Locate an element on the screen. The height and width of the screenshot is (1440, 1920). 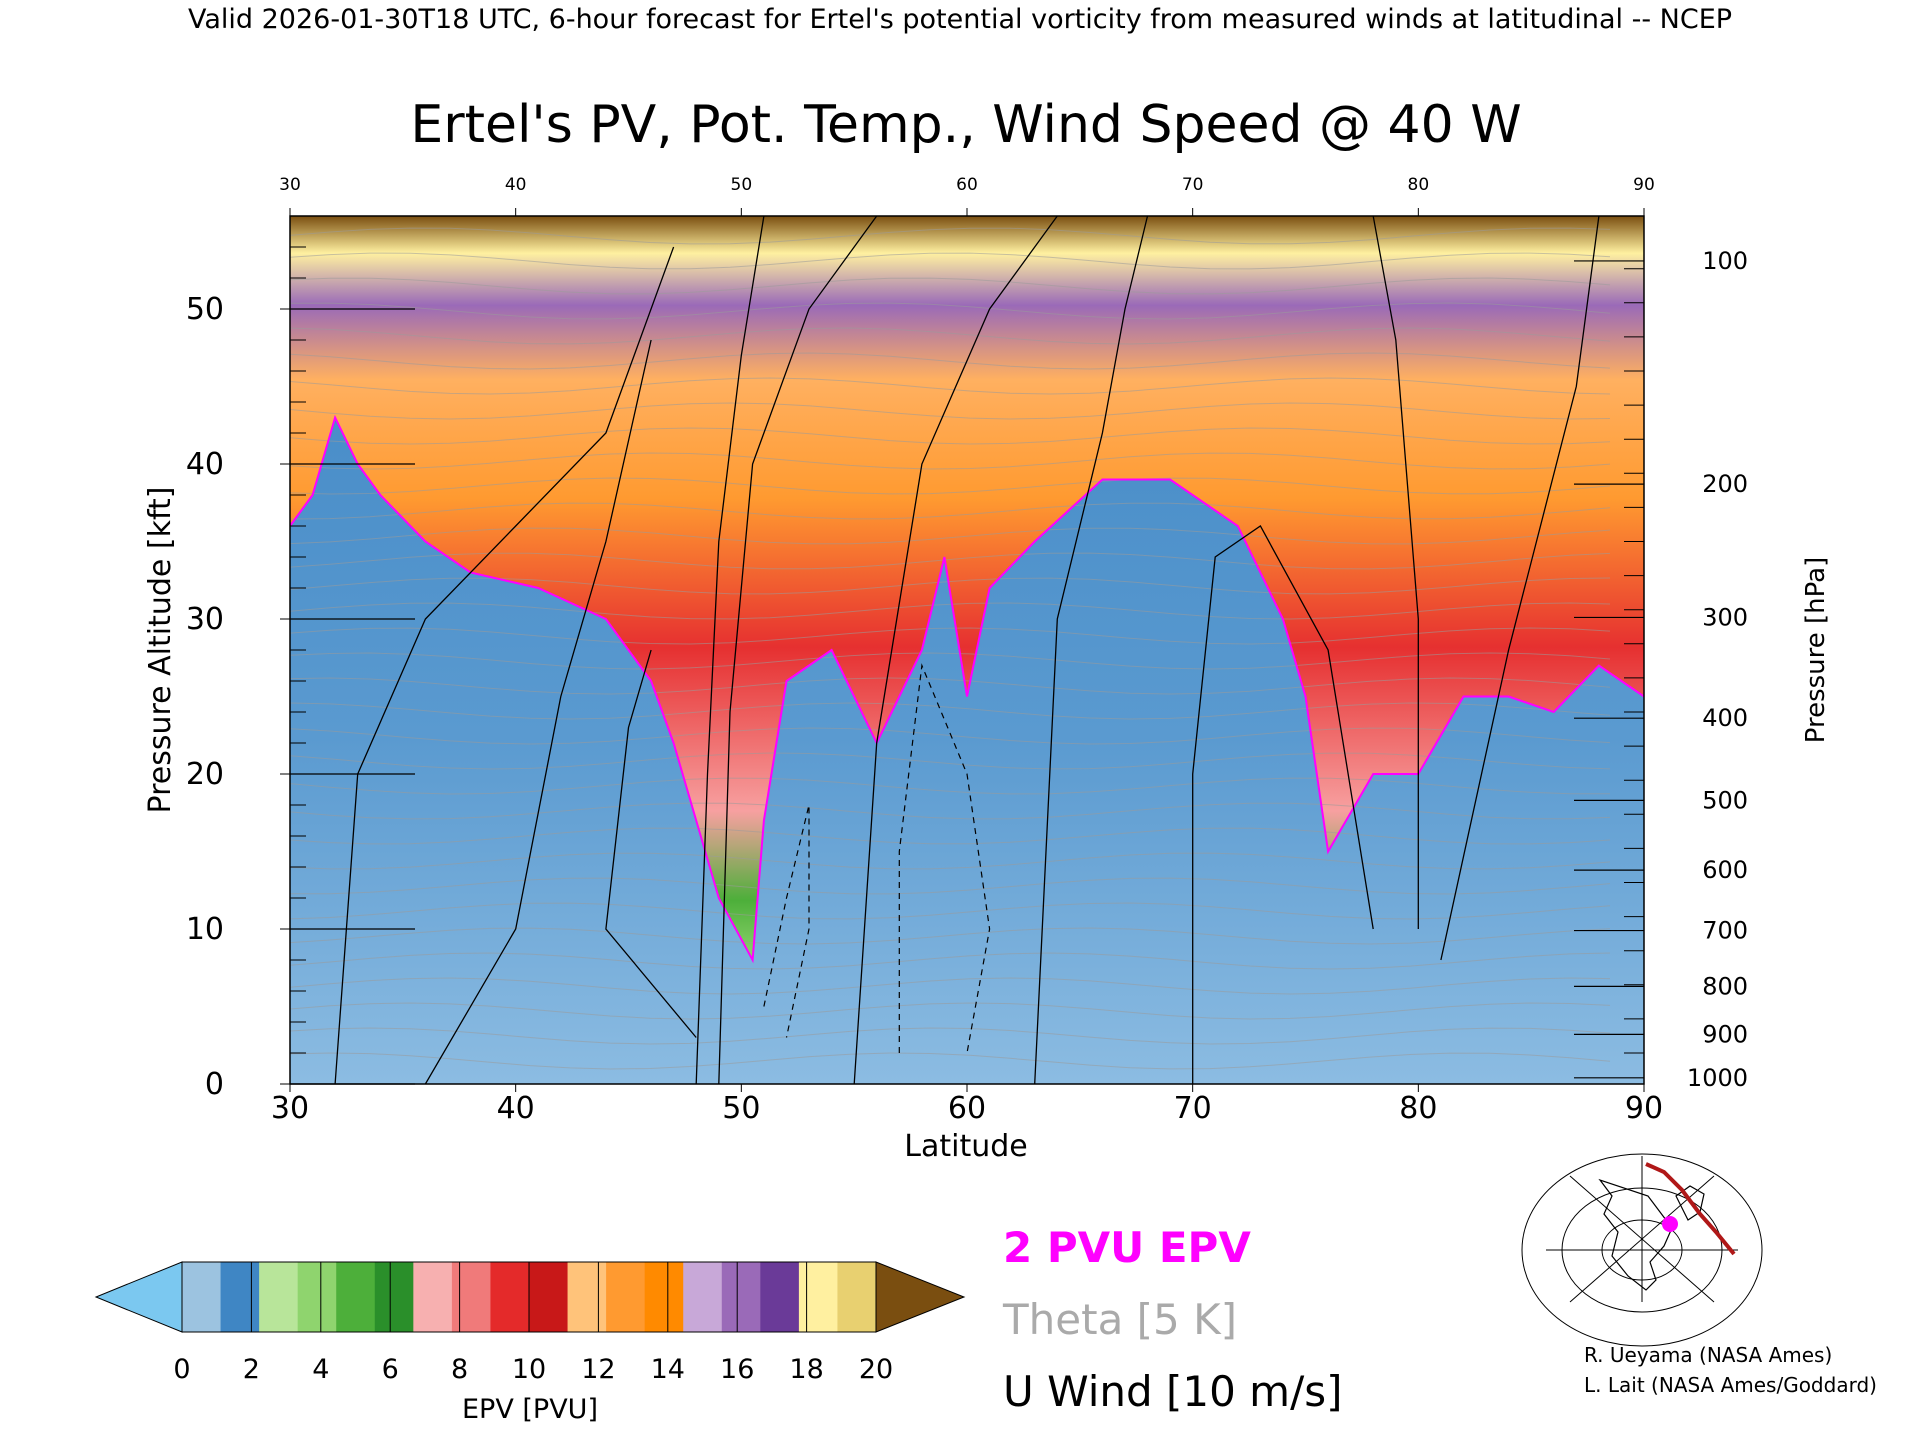
y-axis-label: Pressure Altitude [kft] is located at coordinates (160, 650).